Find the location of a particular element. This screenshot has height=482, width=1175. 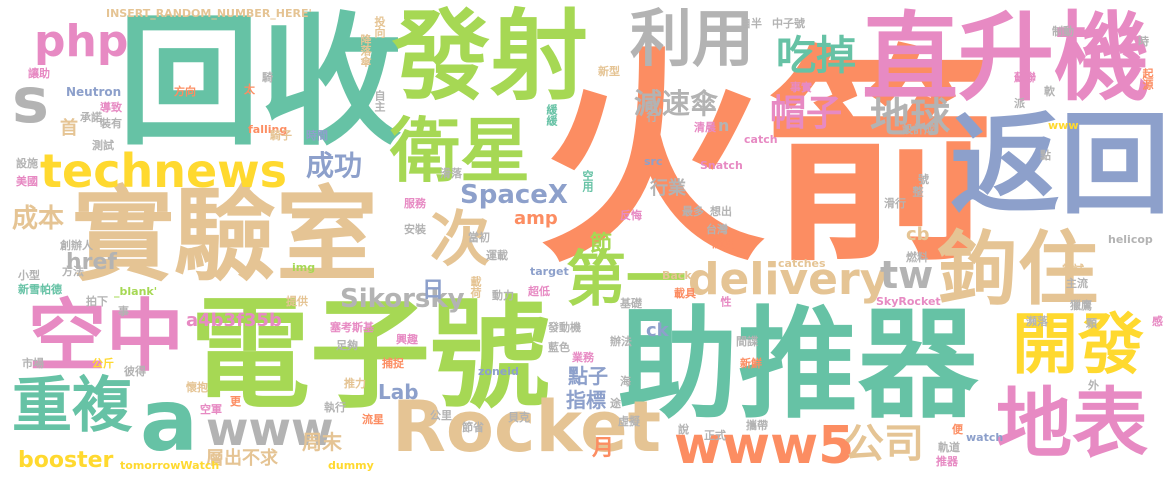

word: 推力 is located at coordinates (355, 383).